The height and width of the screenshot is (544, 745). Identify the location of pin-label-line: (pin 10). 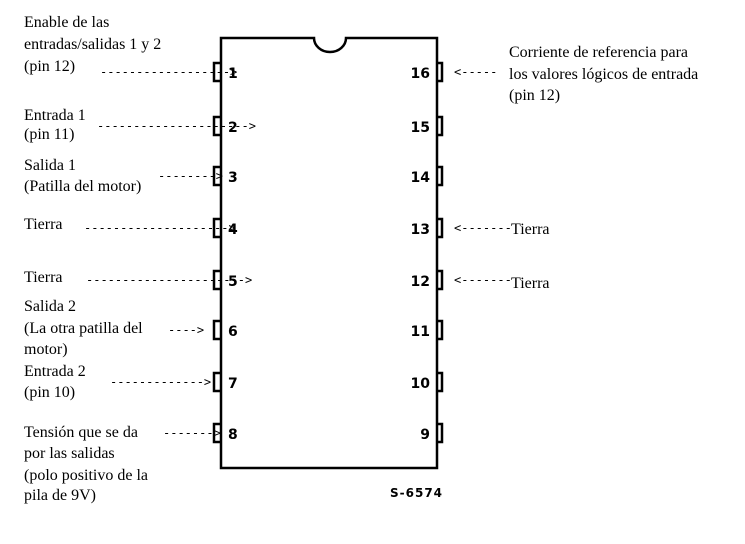
(49, 392).